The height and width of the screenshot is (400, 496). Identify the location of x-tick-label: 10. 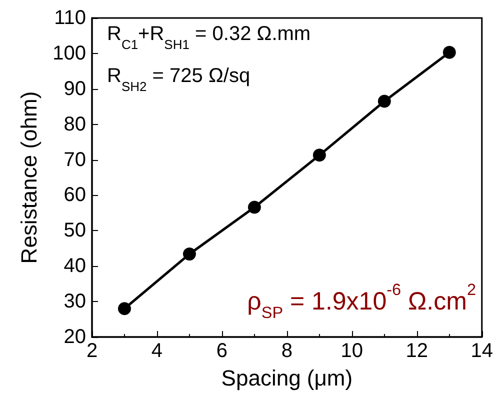
(352, 351).